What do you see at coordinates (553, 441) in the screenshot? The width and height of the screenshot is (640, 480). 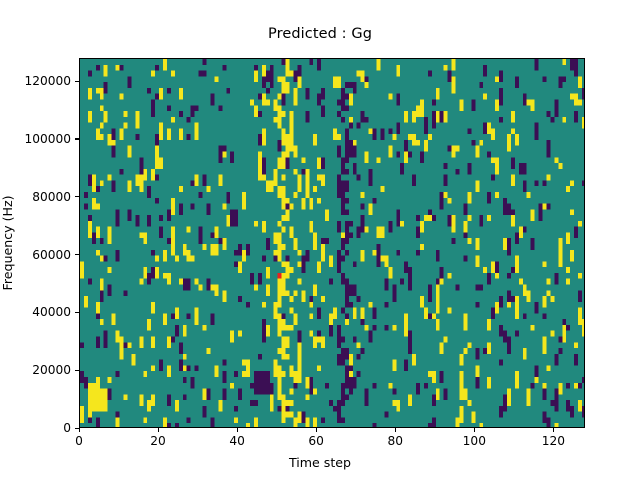 I see `x-tick-label: 120` at bounding box center [553, 441].